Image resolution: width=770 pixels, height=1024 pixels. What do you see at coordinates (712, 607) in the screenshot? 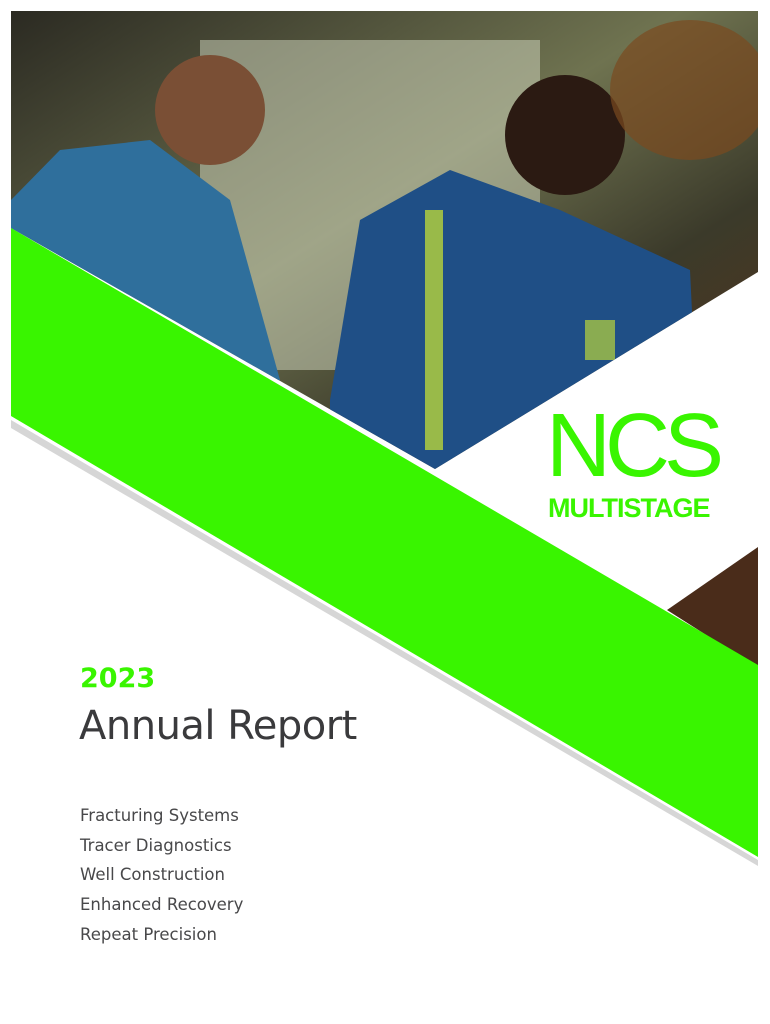
I see `photo-corner` at bounding box center [712, 607].